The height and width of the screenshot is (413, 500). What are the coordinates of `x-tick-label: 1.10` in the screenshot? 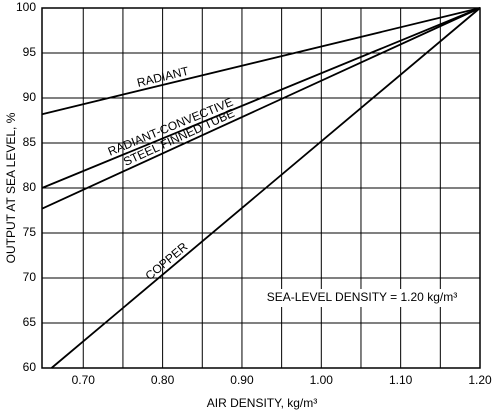 It's located at (401, 380).